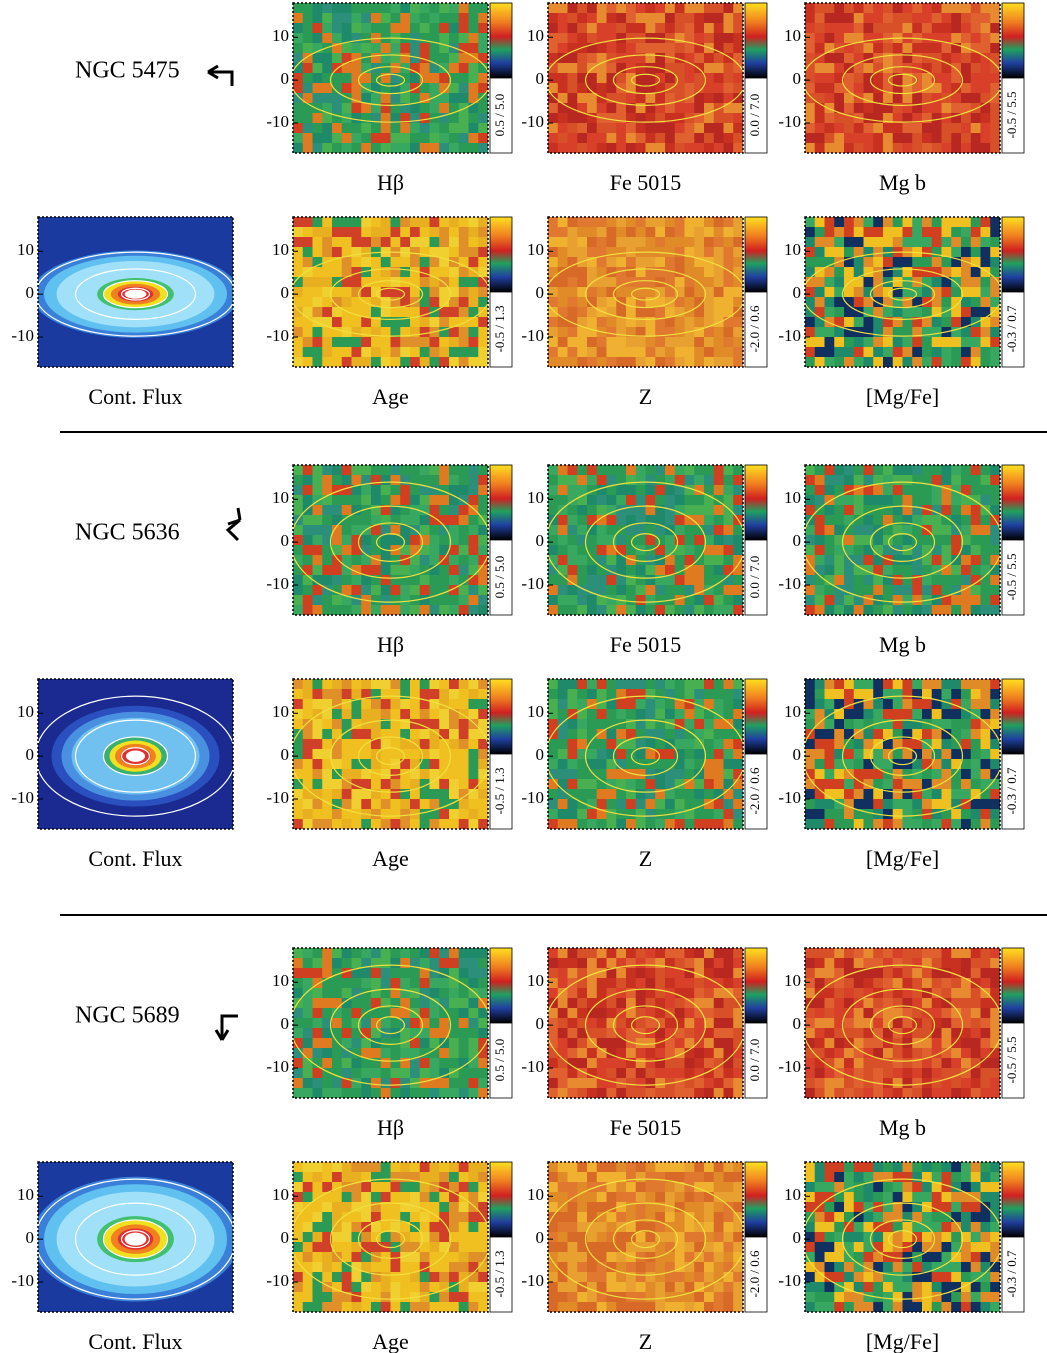 This screenshot has height=1353, width=1047. I want to click on y-tick-label: 0, so click(30, 292).